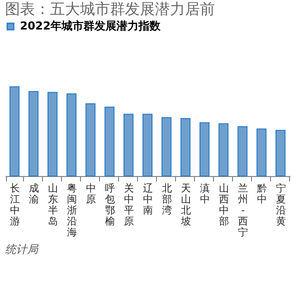 The height and width of the screenshot is (300, 300). What do you see at coordinates (72, 210) in the screenshot?
I see `x-tick-label: 粤闽浙沿海` at bounding box center [72, 210].